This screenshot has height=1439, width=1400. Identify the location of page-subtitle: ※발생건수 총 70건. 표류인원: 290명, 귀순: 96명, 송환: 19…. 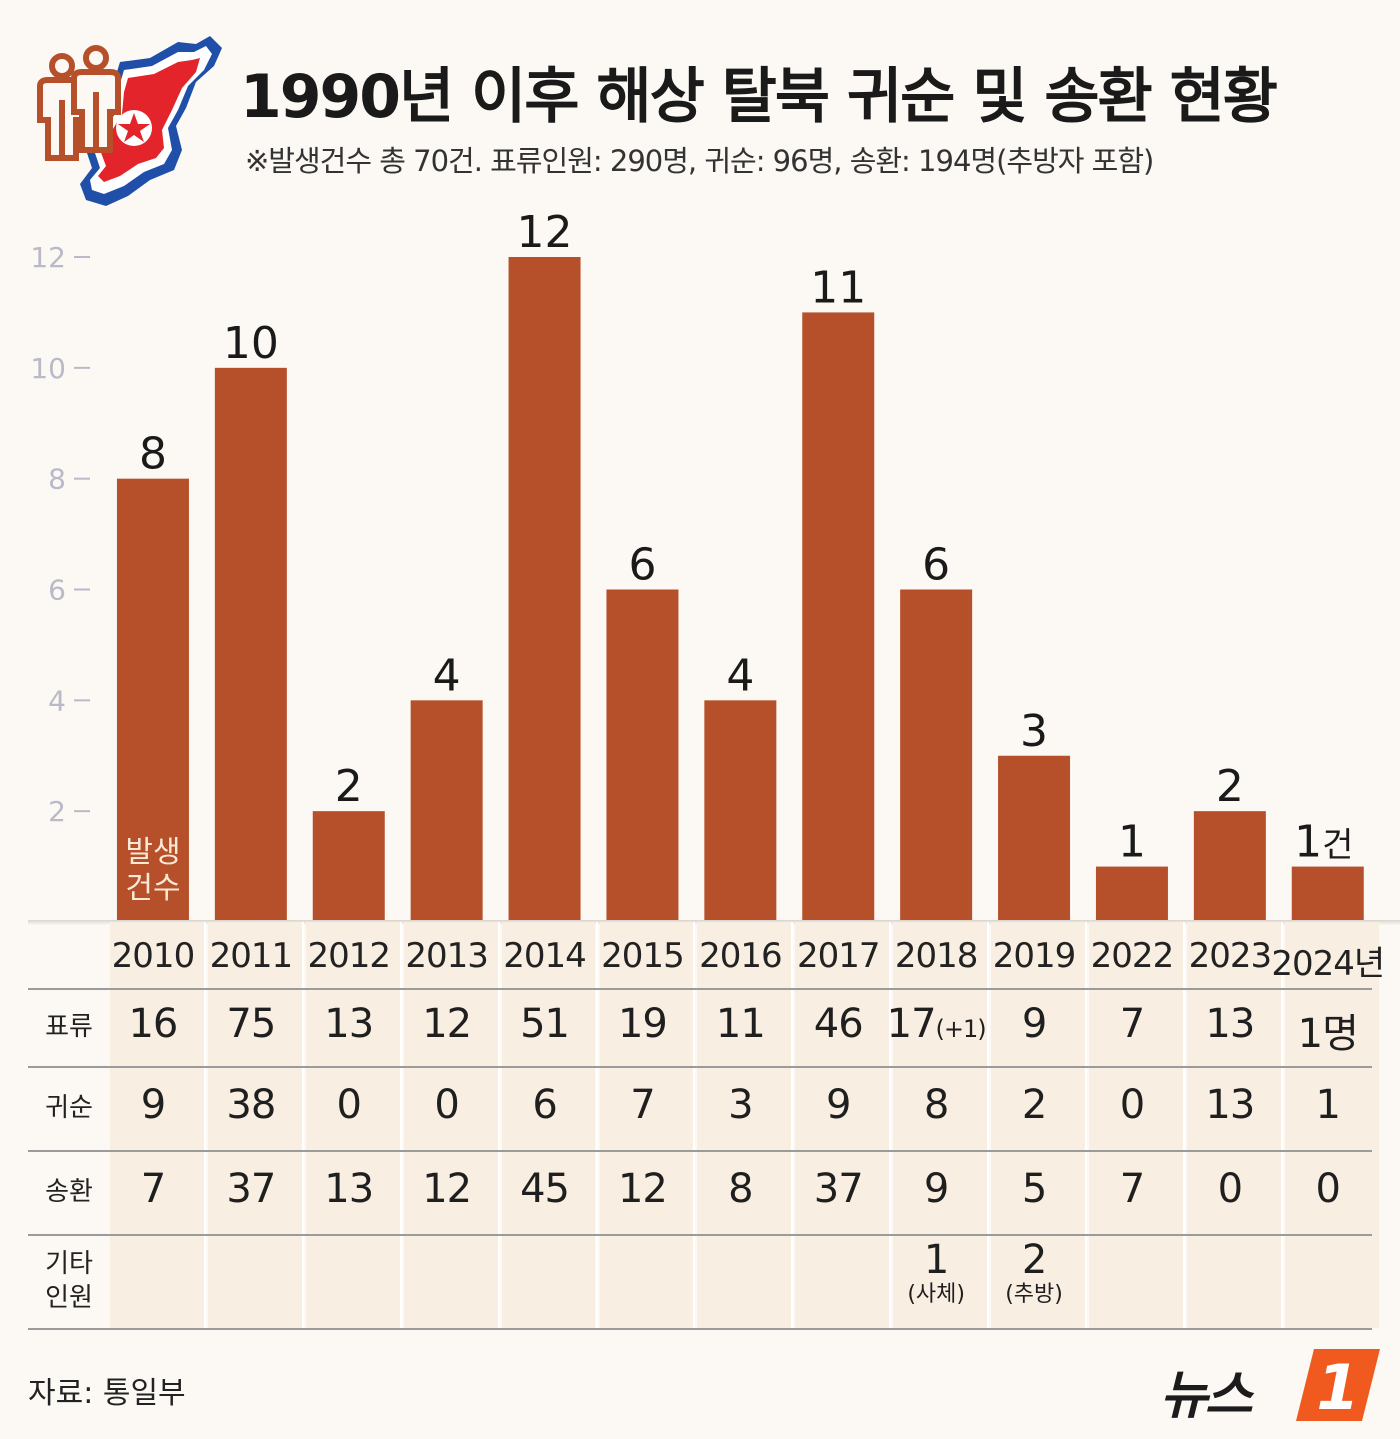
(699, 161).